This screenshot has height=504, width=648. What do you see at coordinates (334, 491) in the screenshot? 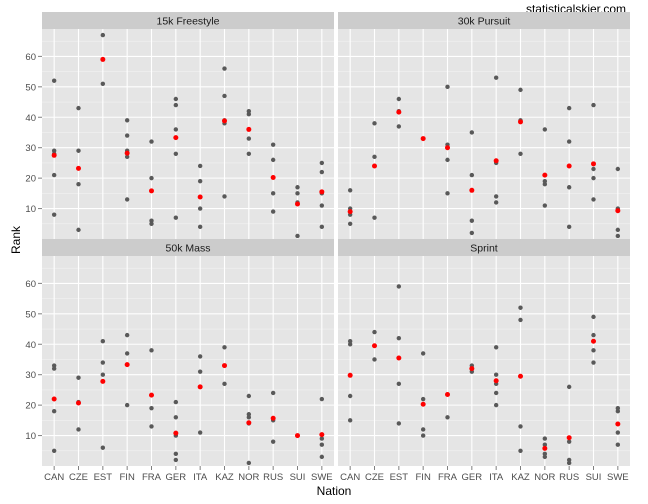
I see `x-axis-title: Nation` at bounding box center [334, 491].